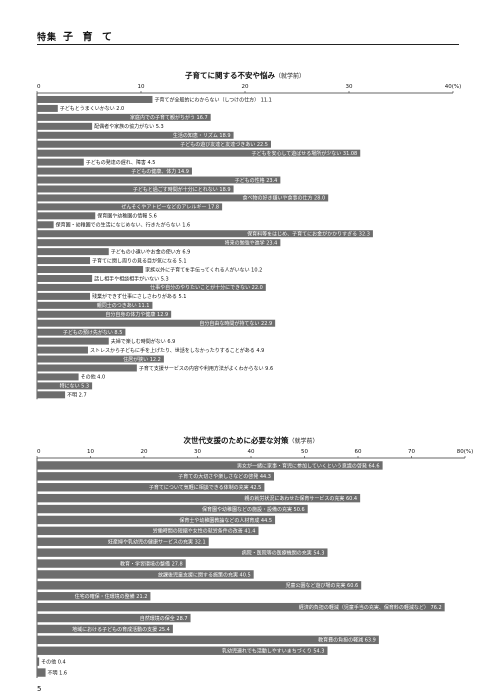 Image resolution: width=494 pixels, height=700 pixels. What do you see at coordinates (39, 689) in the screenshot?
I see `page-number: 5` at bounding box center [39, 689].